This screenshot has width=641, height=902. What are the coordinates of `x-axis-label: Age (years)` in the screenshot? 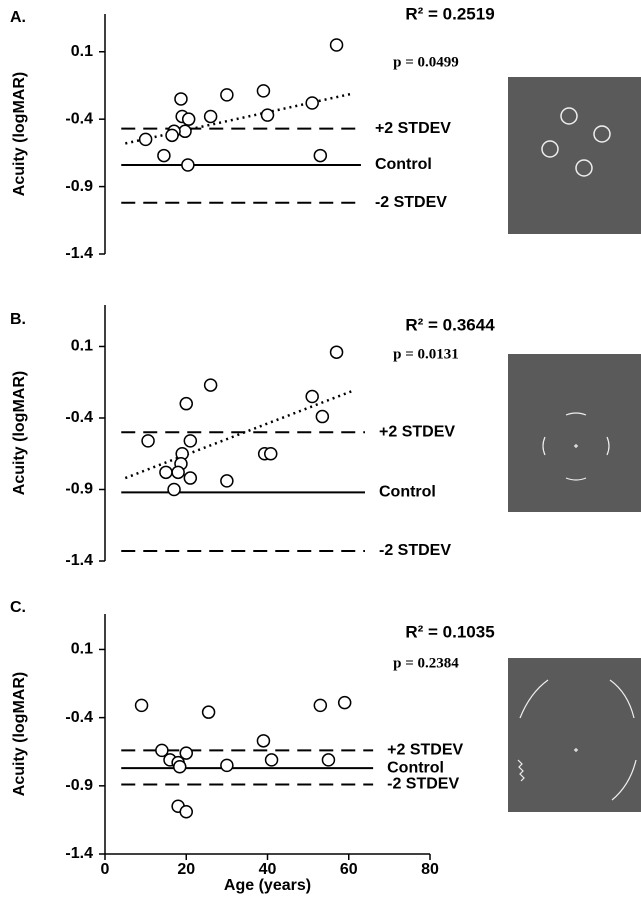 It's located at (267, 885).